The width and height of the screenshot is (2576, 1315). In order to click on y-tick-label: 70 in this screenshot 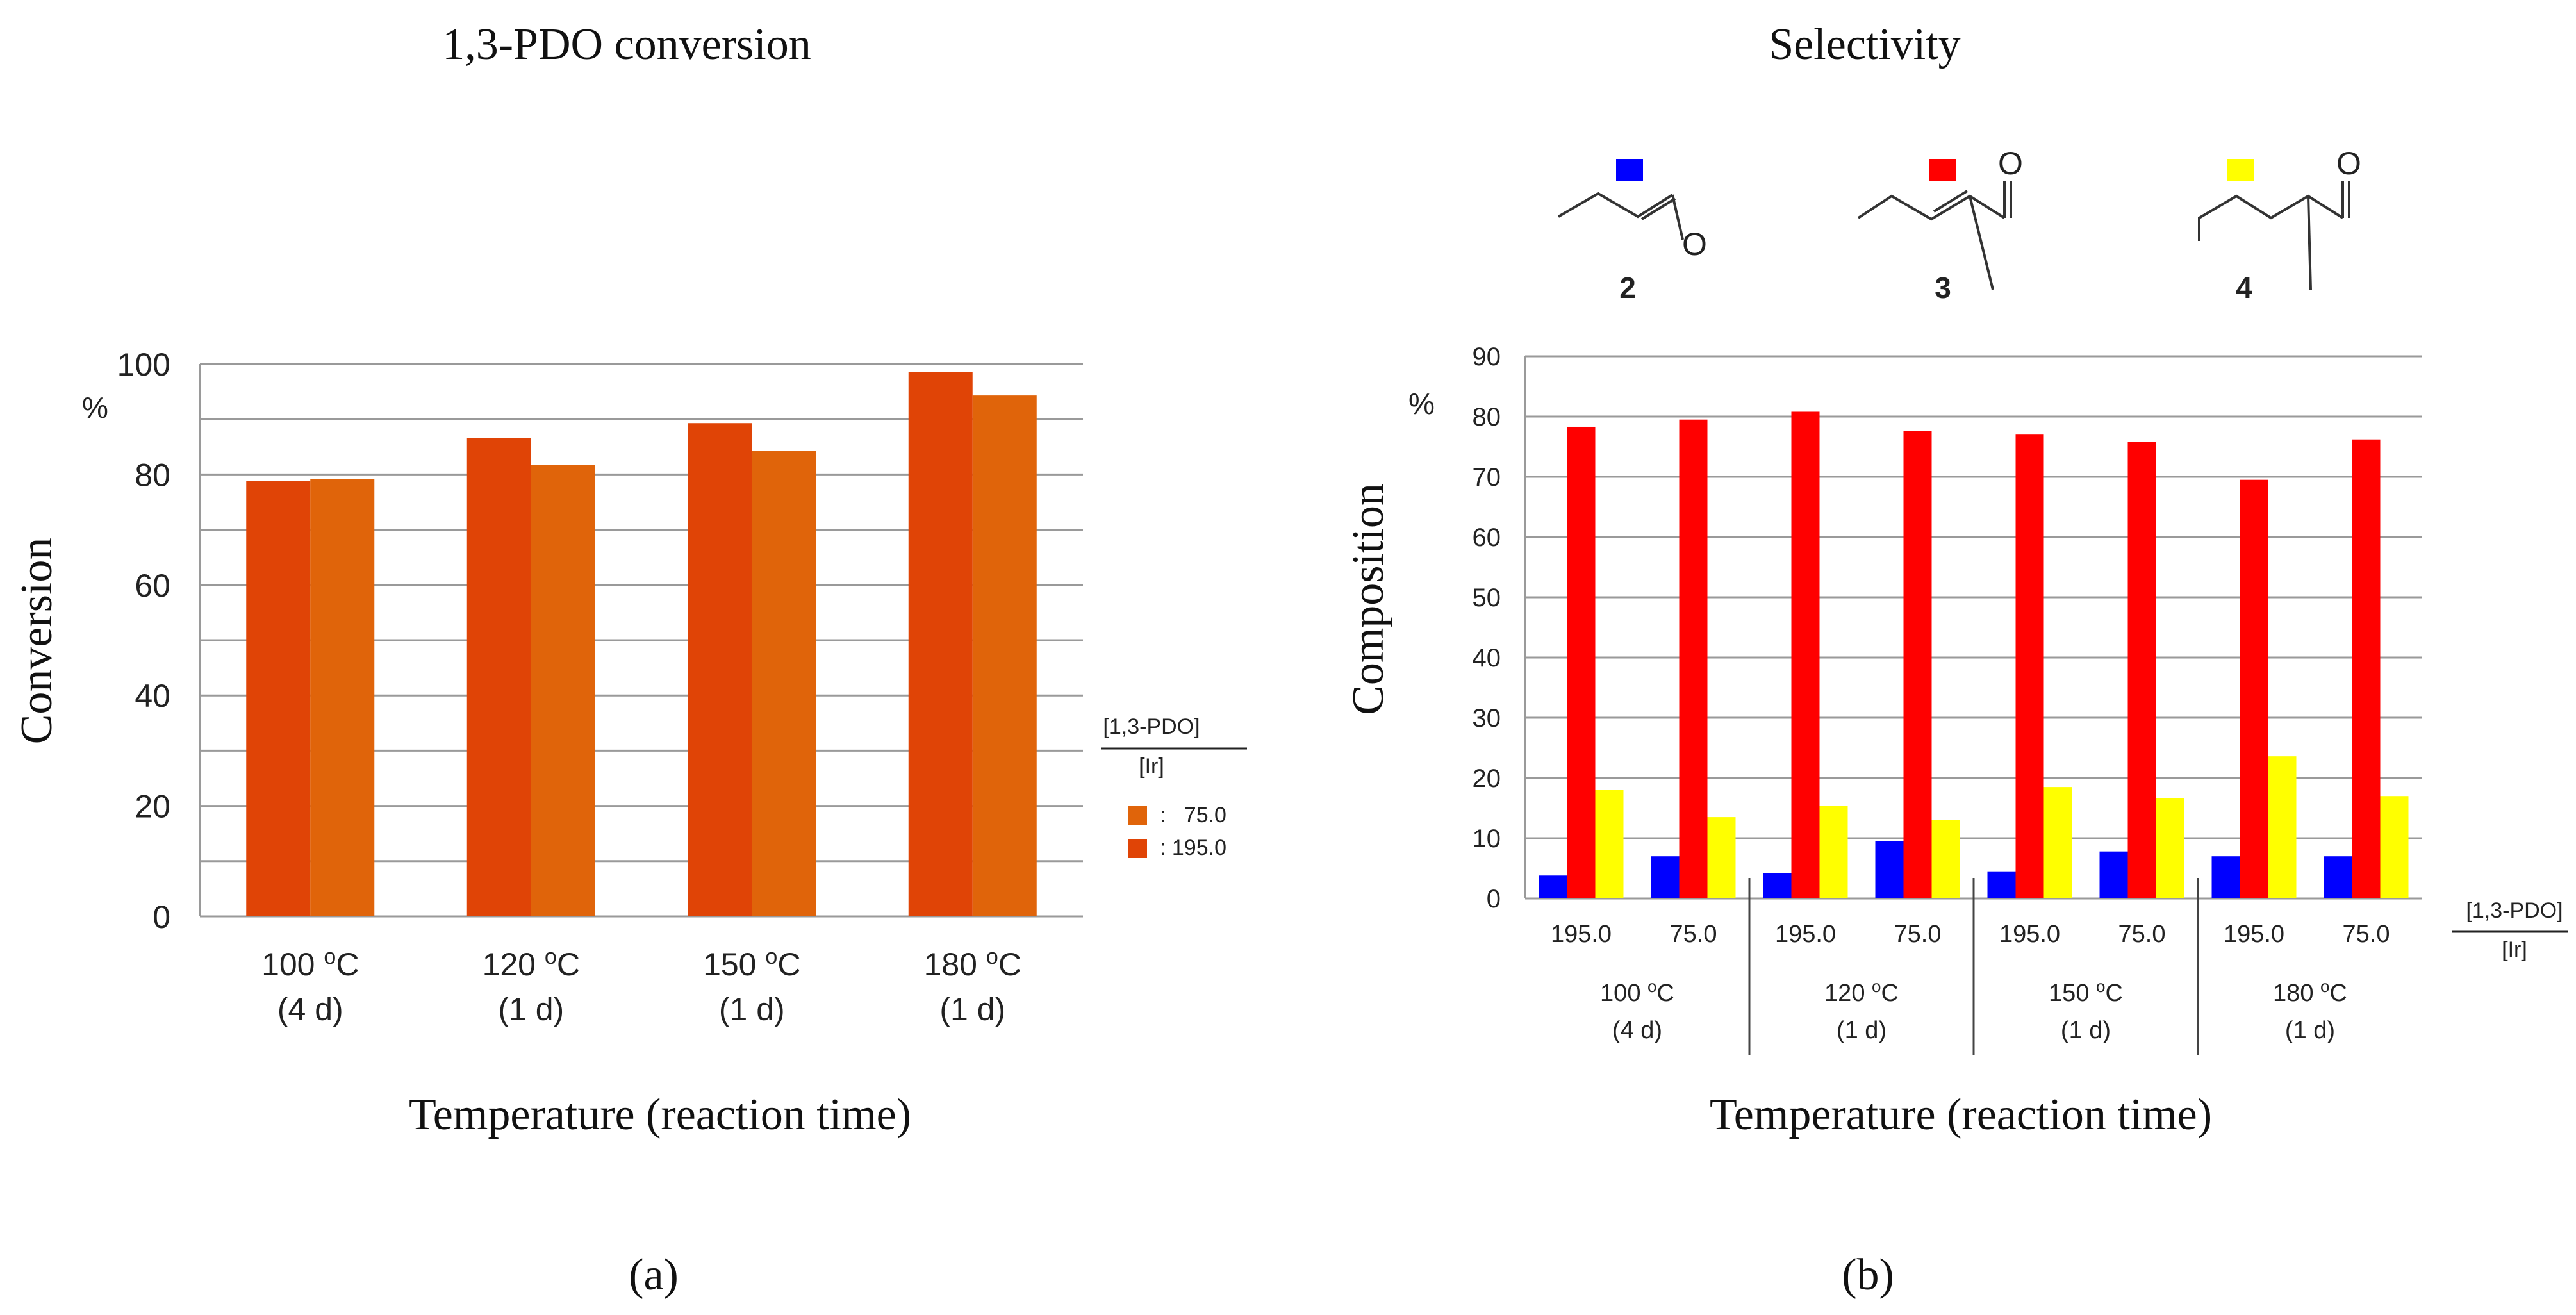, I will do `click(1487, 478)`.